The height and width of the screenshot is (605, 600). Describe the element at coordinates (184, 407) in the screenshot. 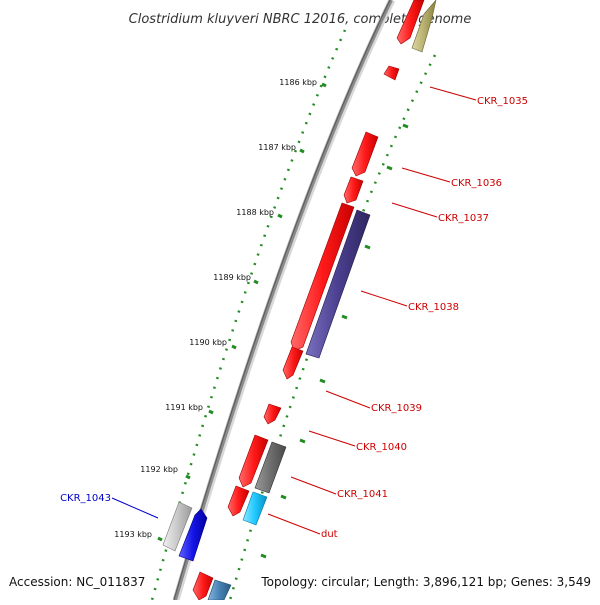

I see `ruler-label: 1191 kbp` at that location.